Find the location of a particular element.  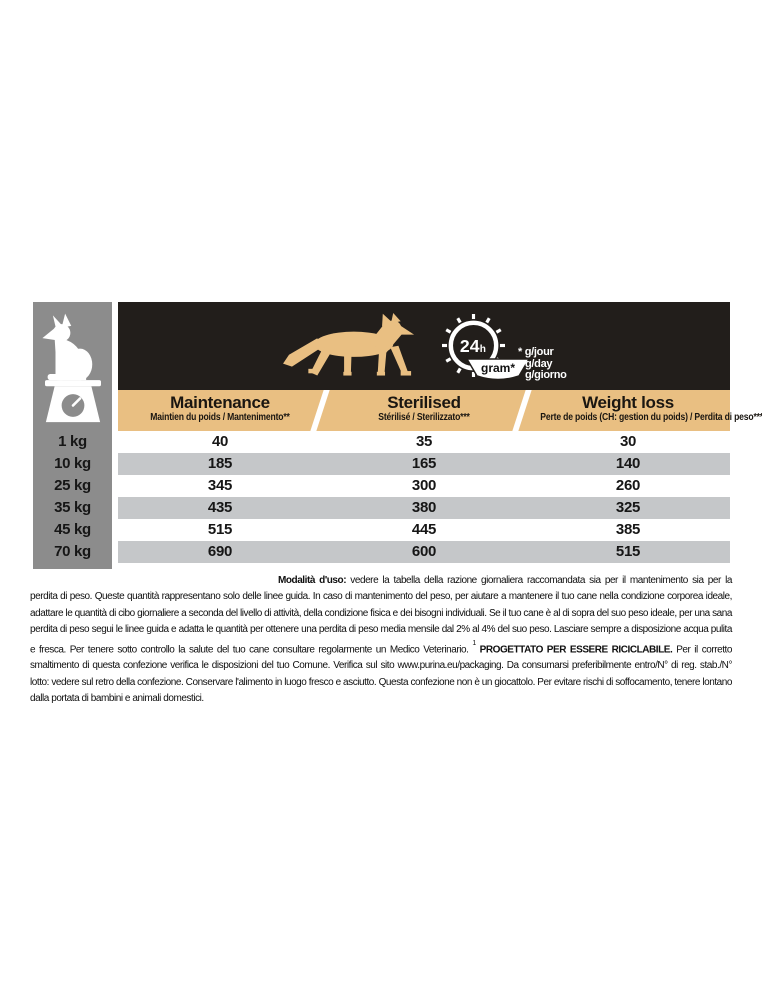

weight-label: 45 kg is located at coordinates (72, 529).